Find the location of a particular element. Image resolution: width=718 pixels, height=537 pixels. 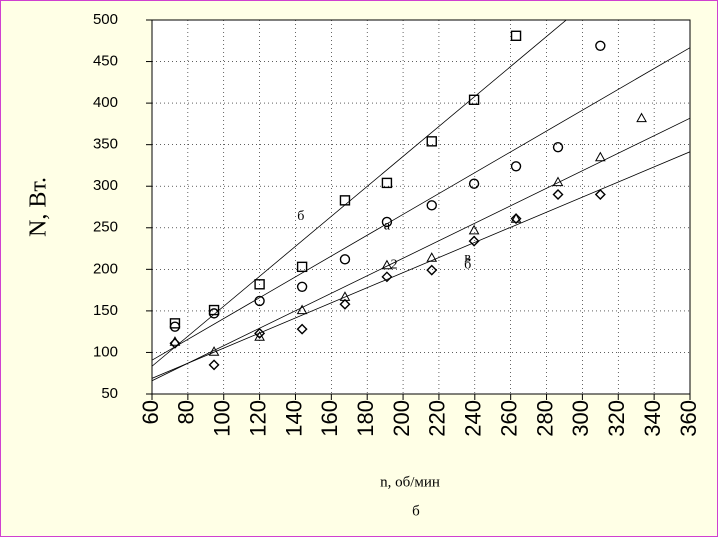

x-tick-label: 140 is located at coordinates (293, 418).